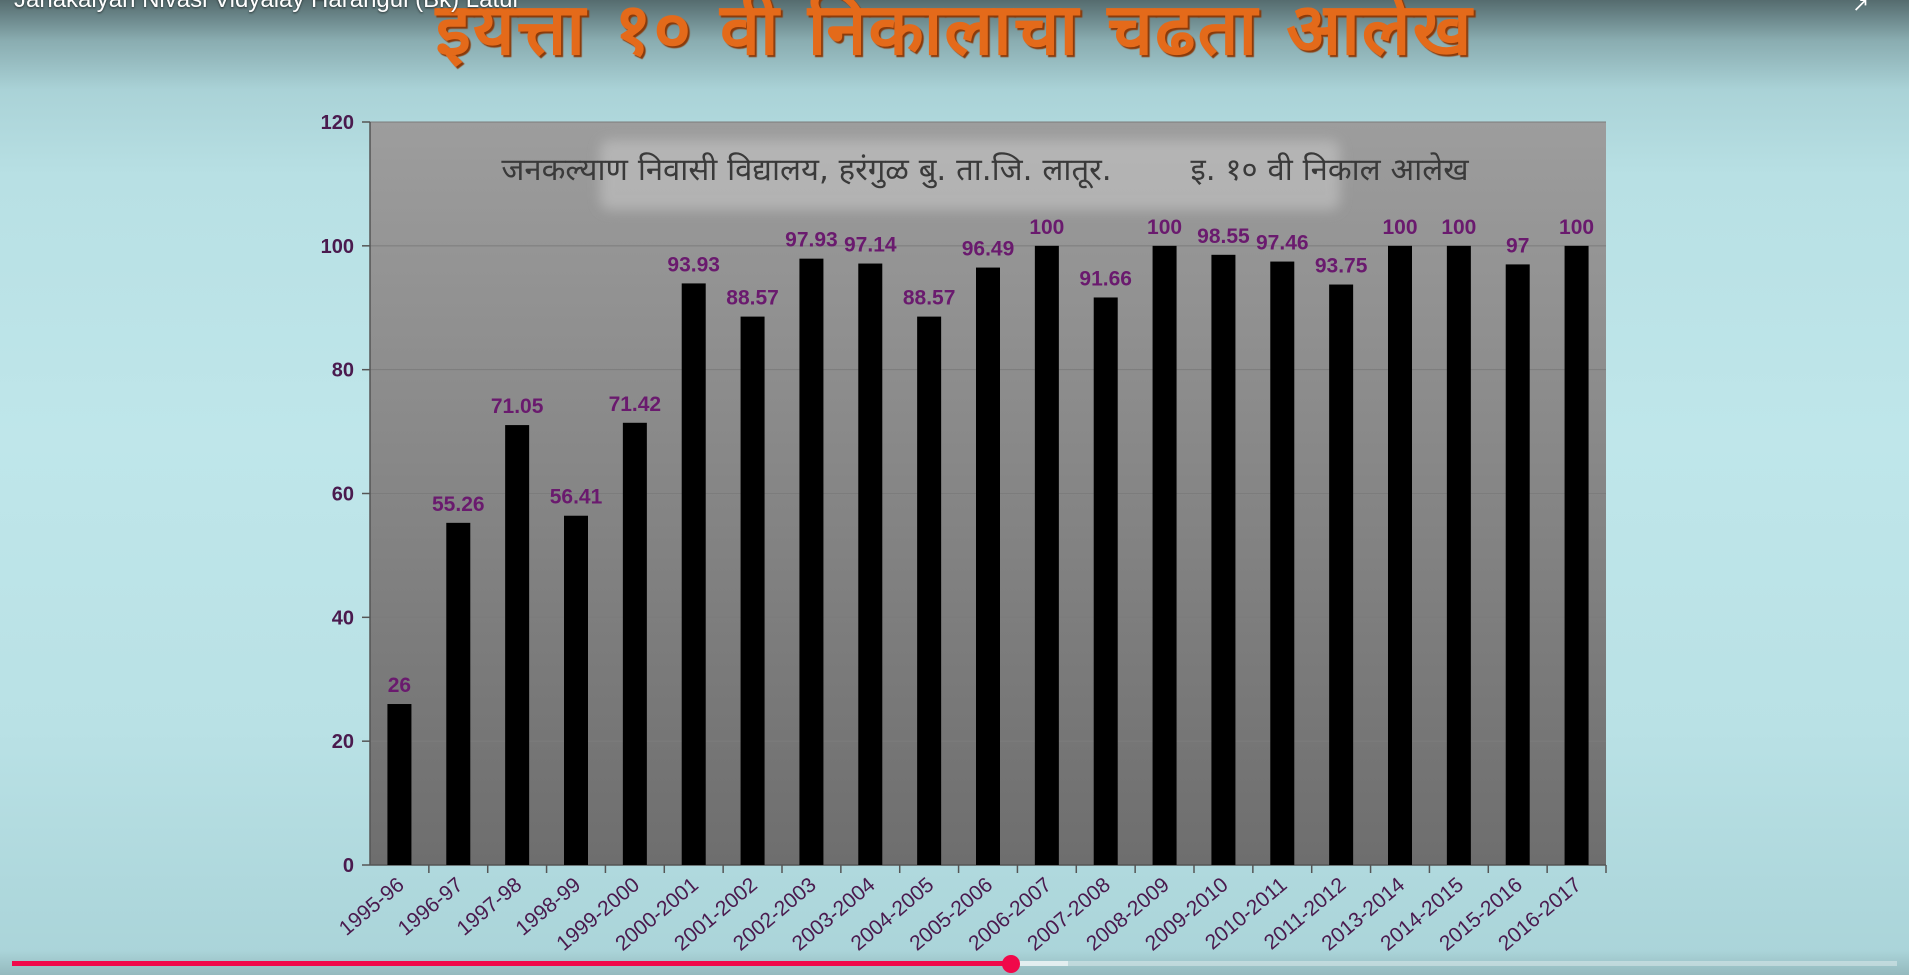 The image size is (1909, 975). Describe the element at coordinates (1458, 227) in the screenshot. I see `value-label-2014-2015: 100` at that location.